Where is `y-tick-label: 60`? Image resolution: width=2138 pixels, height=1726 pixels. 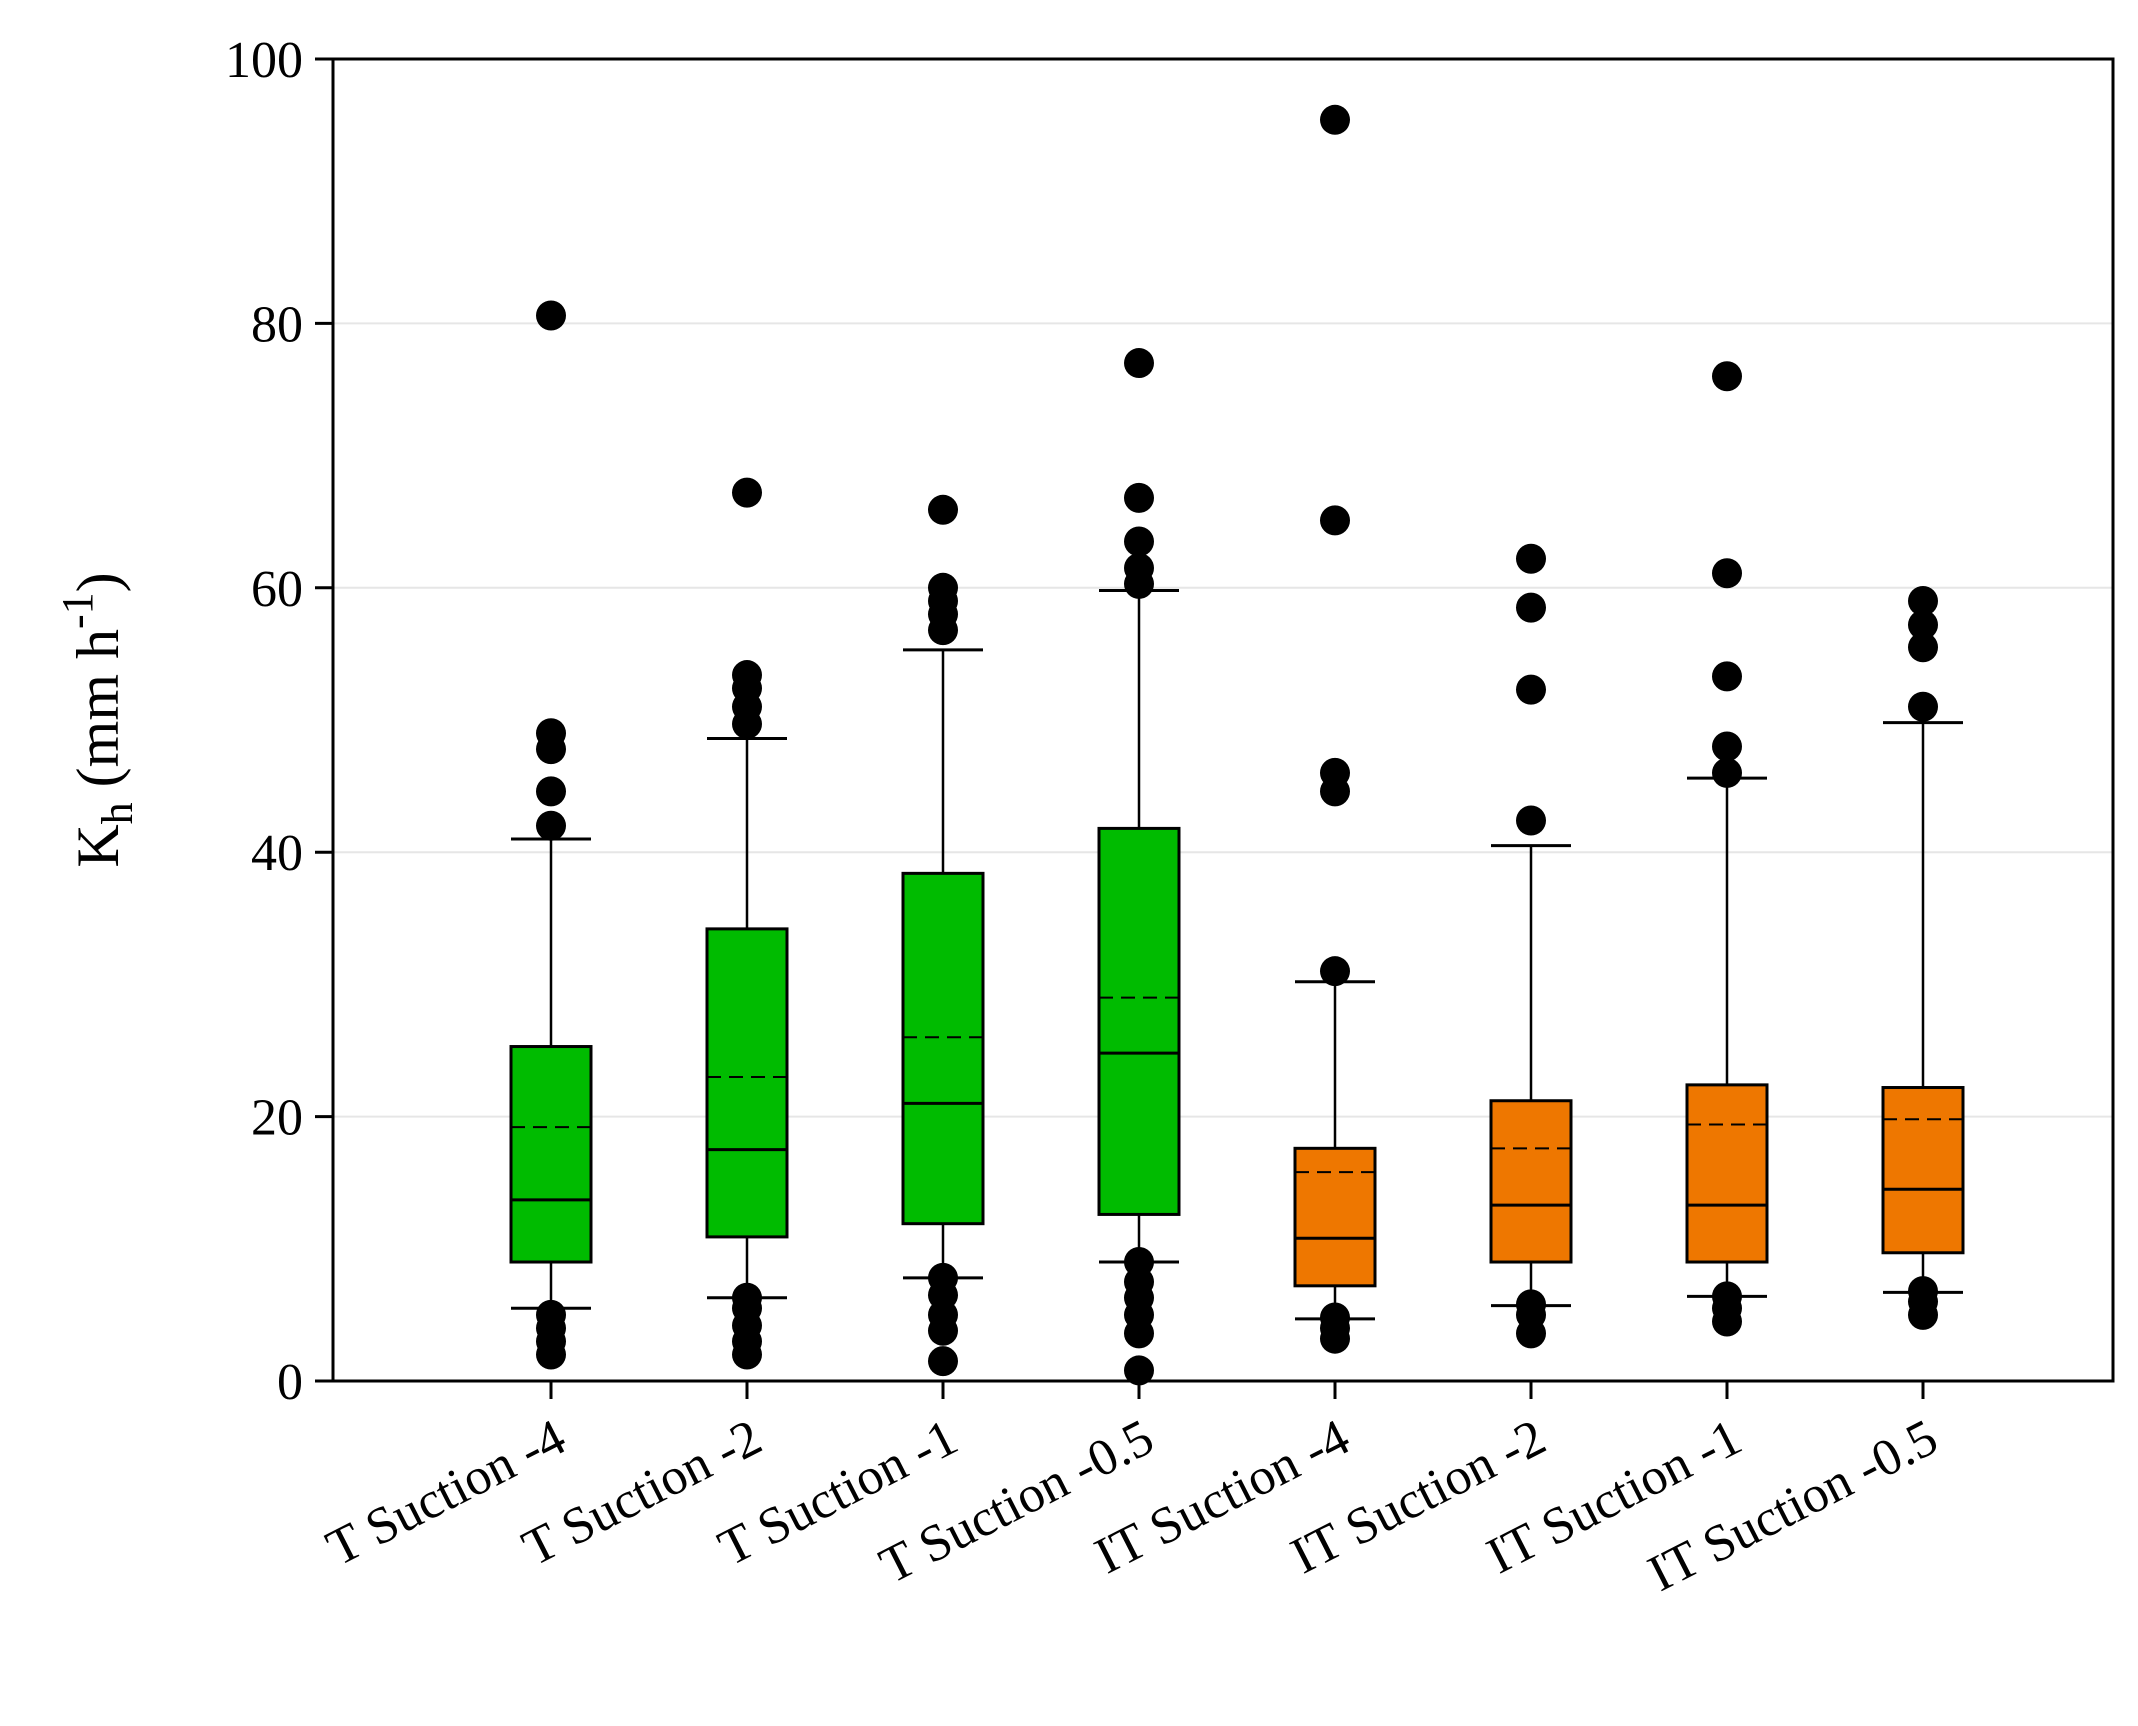 y-tick-label: 60 is located at coordinates (277, 589).